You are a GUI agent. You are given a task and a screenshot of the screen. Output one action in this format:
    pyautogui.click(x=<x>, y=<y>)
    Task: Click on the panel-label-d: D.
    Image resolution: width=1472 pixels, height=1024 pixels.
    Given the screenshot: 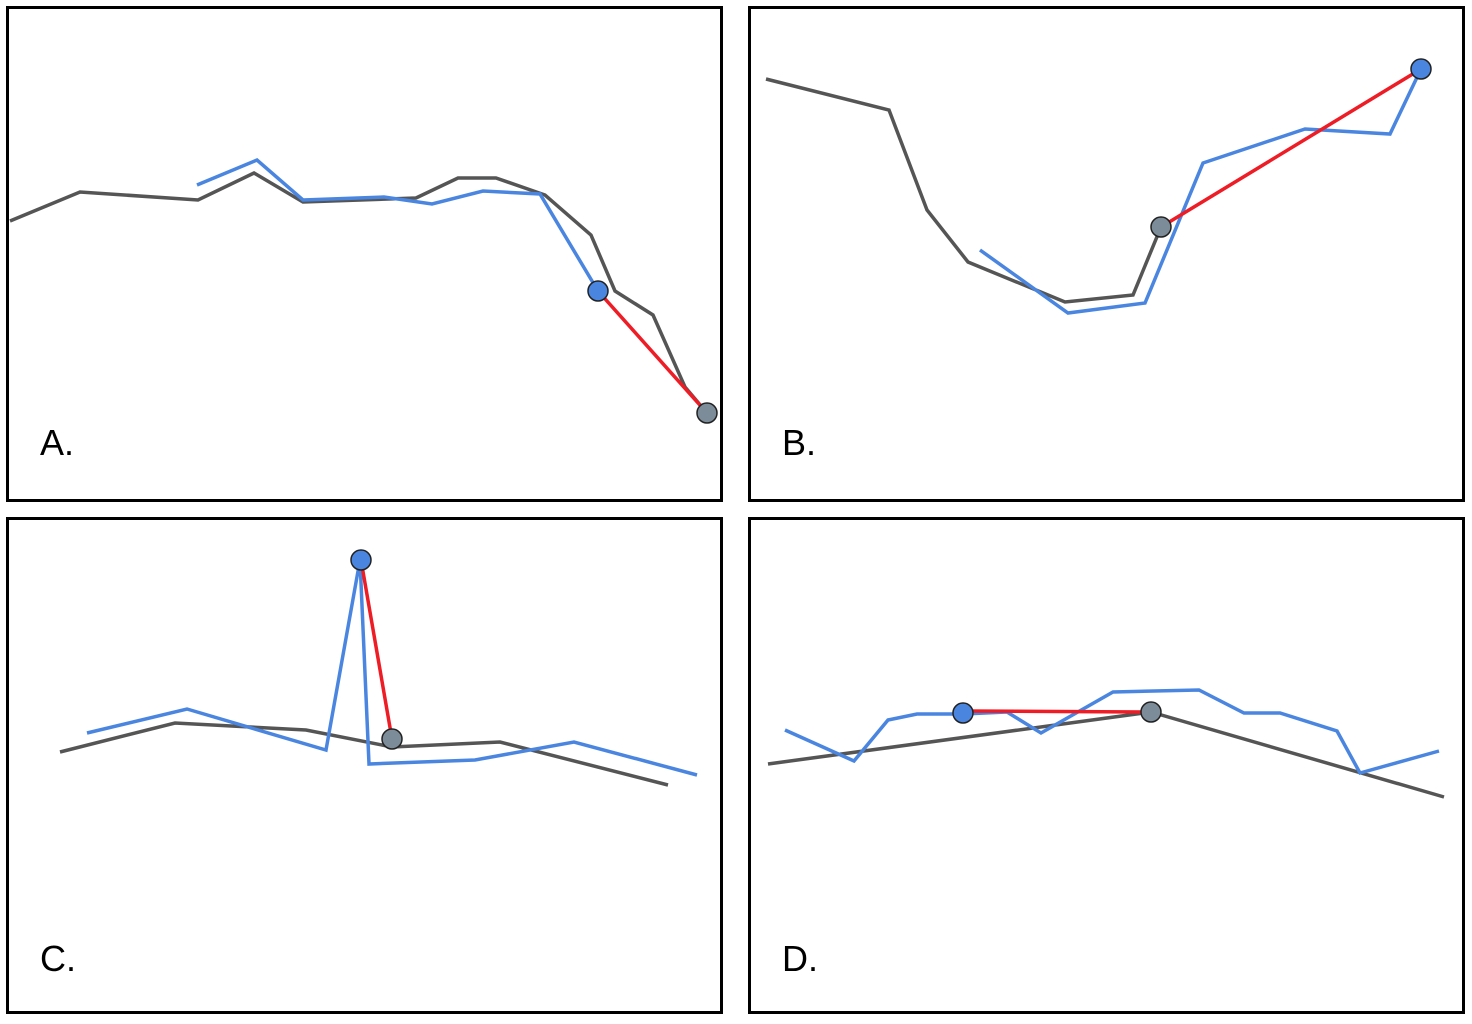 What is the action you would take?
    pyautogui.click(x=800, y=958)
    